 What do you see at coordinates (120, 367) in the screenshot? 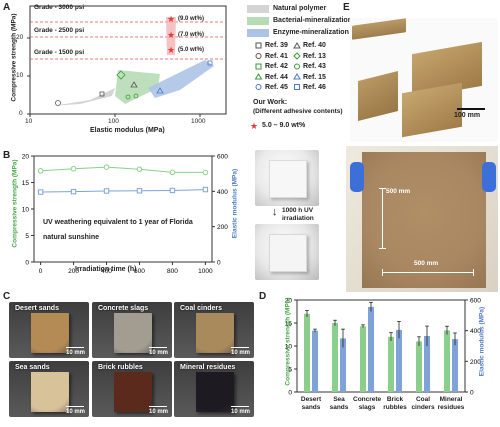
I see `material-label: Brick rubbles` at bounding box center [120, 367].